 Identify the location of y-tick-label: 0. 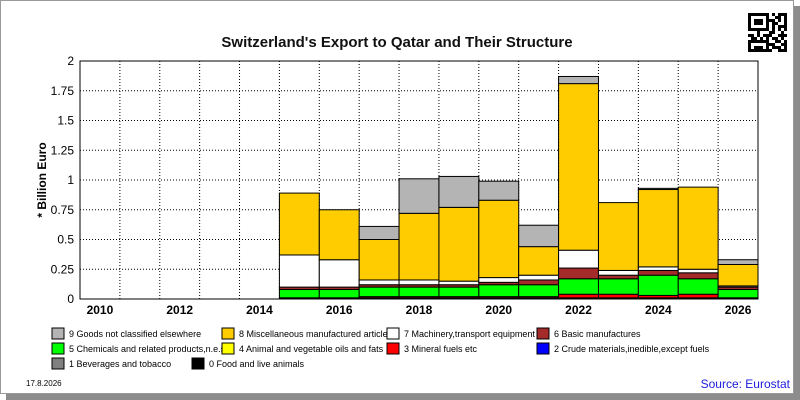
(70, 299).